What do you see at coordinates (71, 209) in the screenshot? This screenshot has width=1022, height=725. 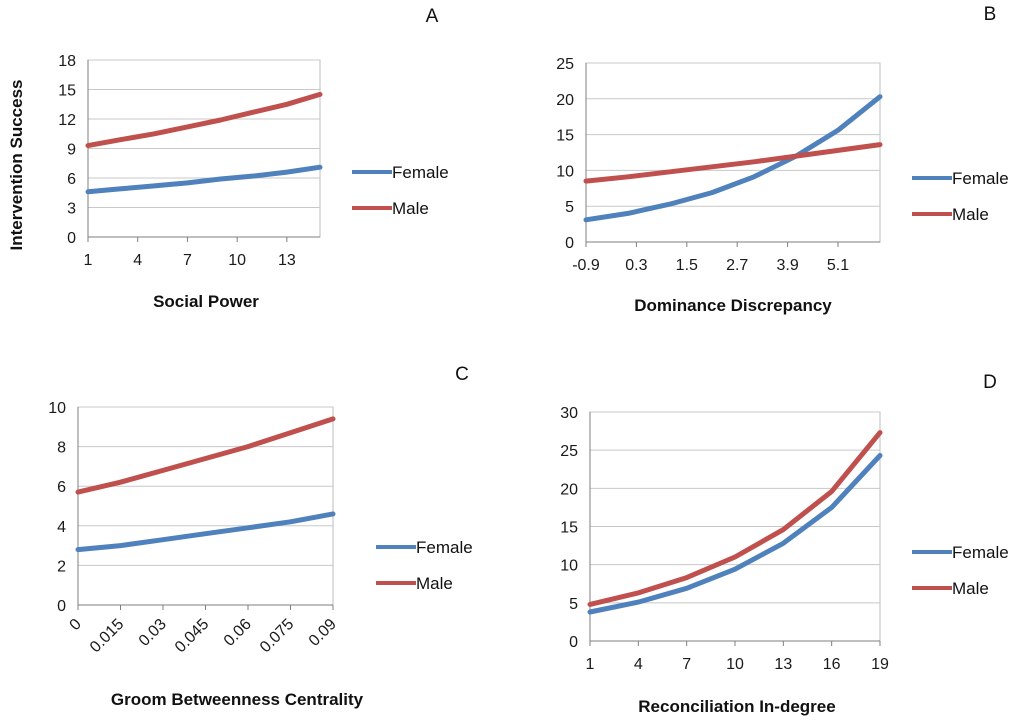 I see `y-tick-label: 3` at bounding box center [71, 209].